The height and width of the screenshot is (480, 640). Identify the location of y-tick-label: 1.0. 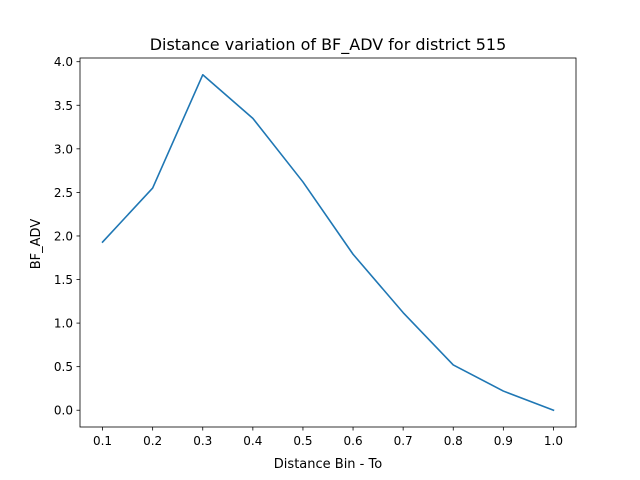
(63, 324).